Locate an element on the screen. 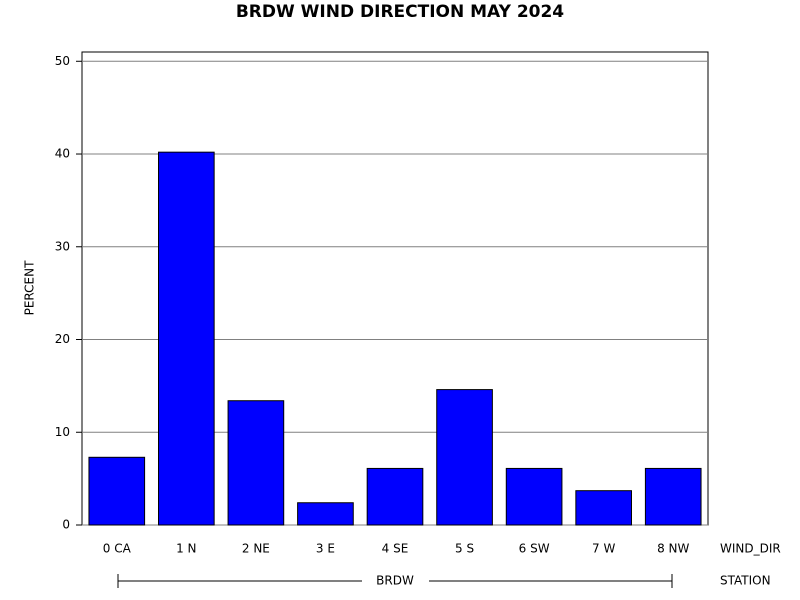 This screenshot has width=800, height=600. y-tick-label: 20 is located at coordinates (62, 339).